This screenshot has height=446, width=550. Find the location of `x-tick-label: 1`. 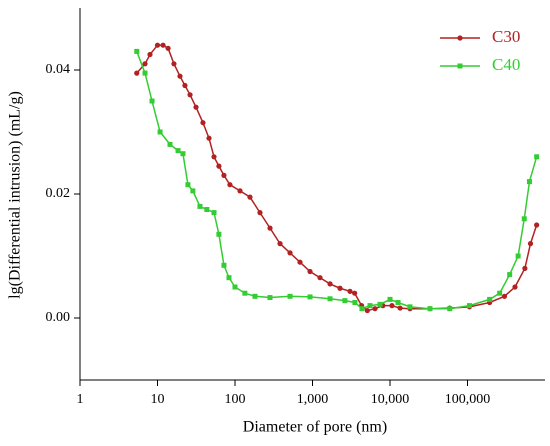

x-tick-label: 1 is located at coordinates (80, 399).